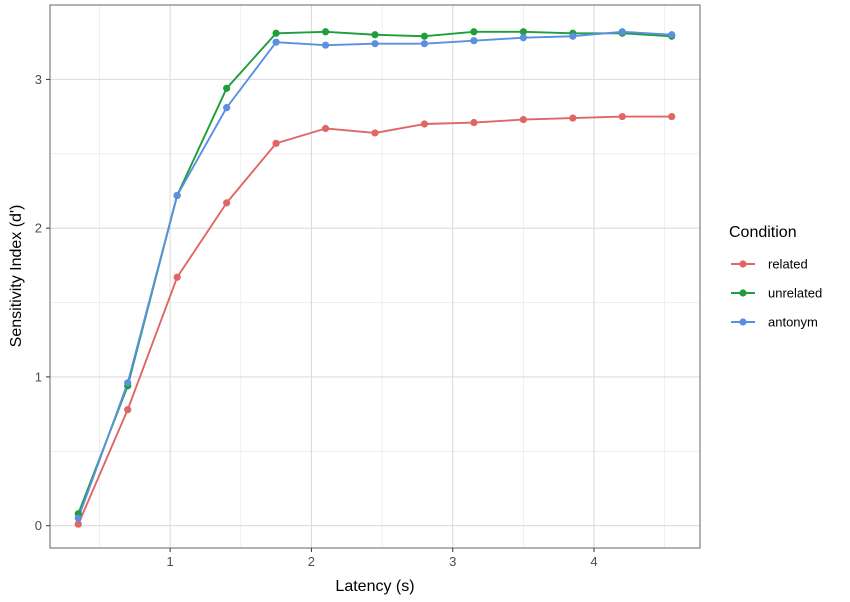 Image resolution: width=850 pixels, height=602 pixels. I want to click on y-axis-ticks: 0 1 2 3, so click(42, 302).